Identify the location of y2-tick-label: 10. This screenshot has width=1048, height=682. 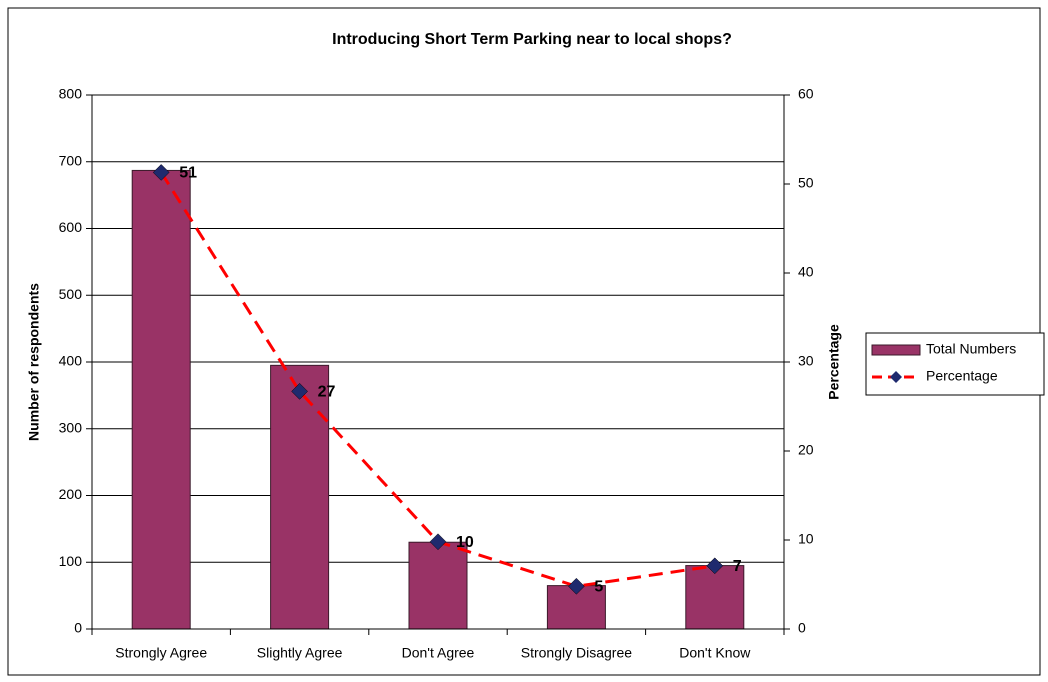
(806, 539).